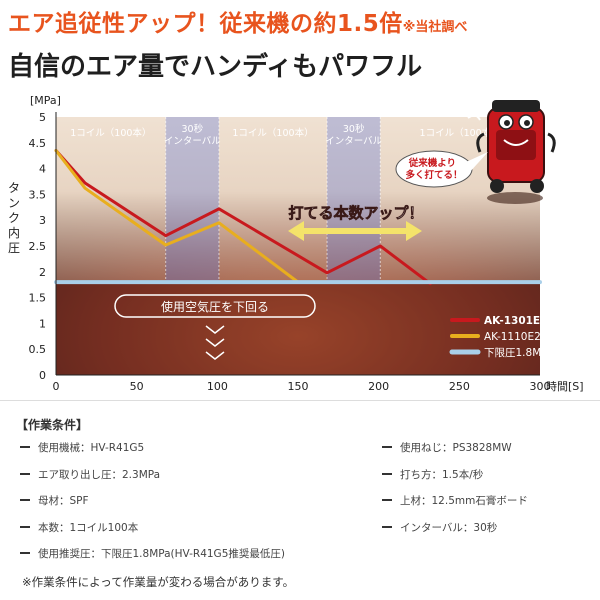 This screenshot has height=600, width=600. Describe the element at coordinates (529, 320) in the screenshot. I see `legend-label: AK-1301E（8L）` at that location.